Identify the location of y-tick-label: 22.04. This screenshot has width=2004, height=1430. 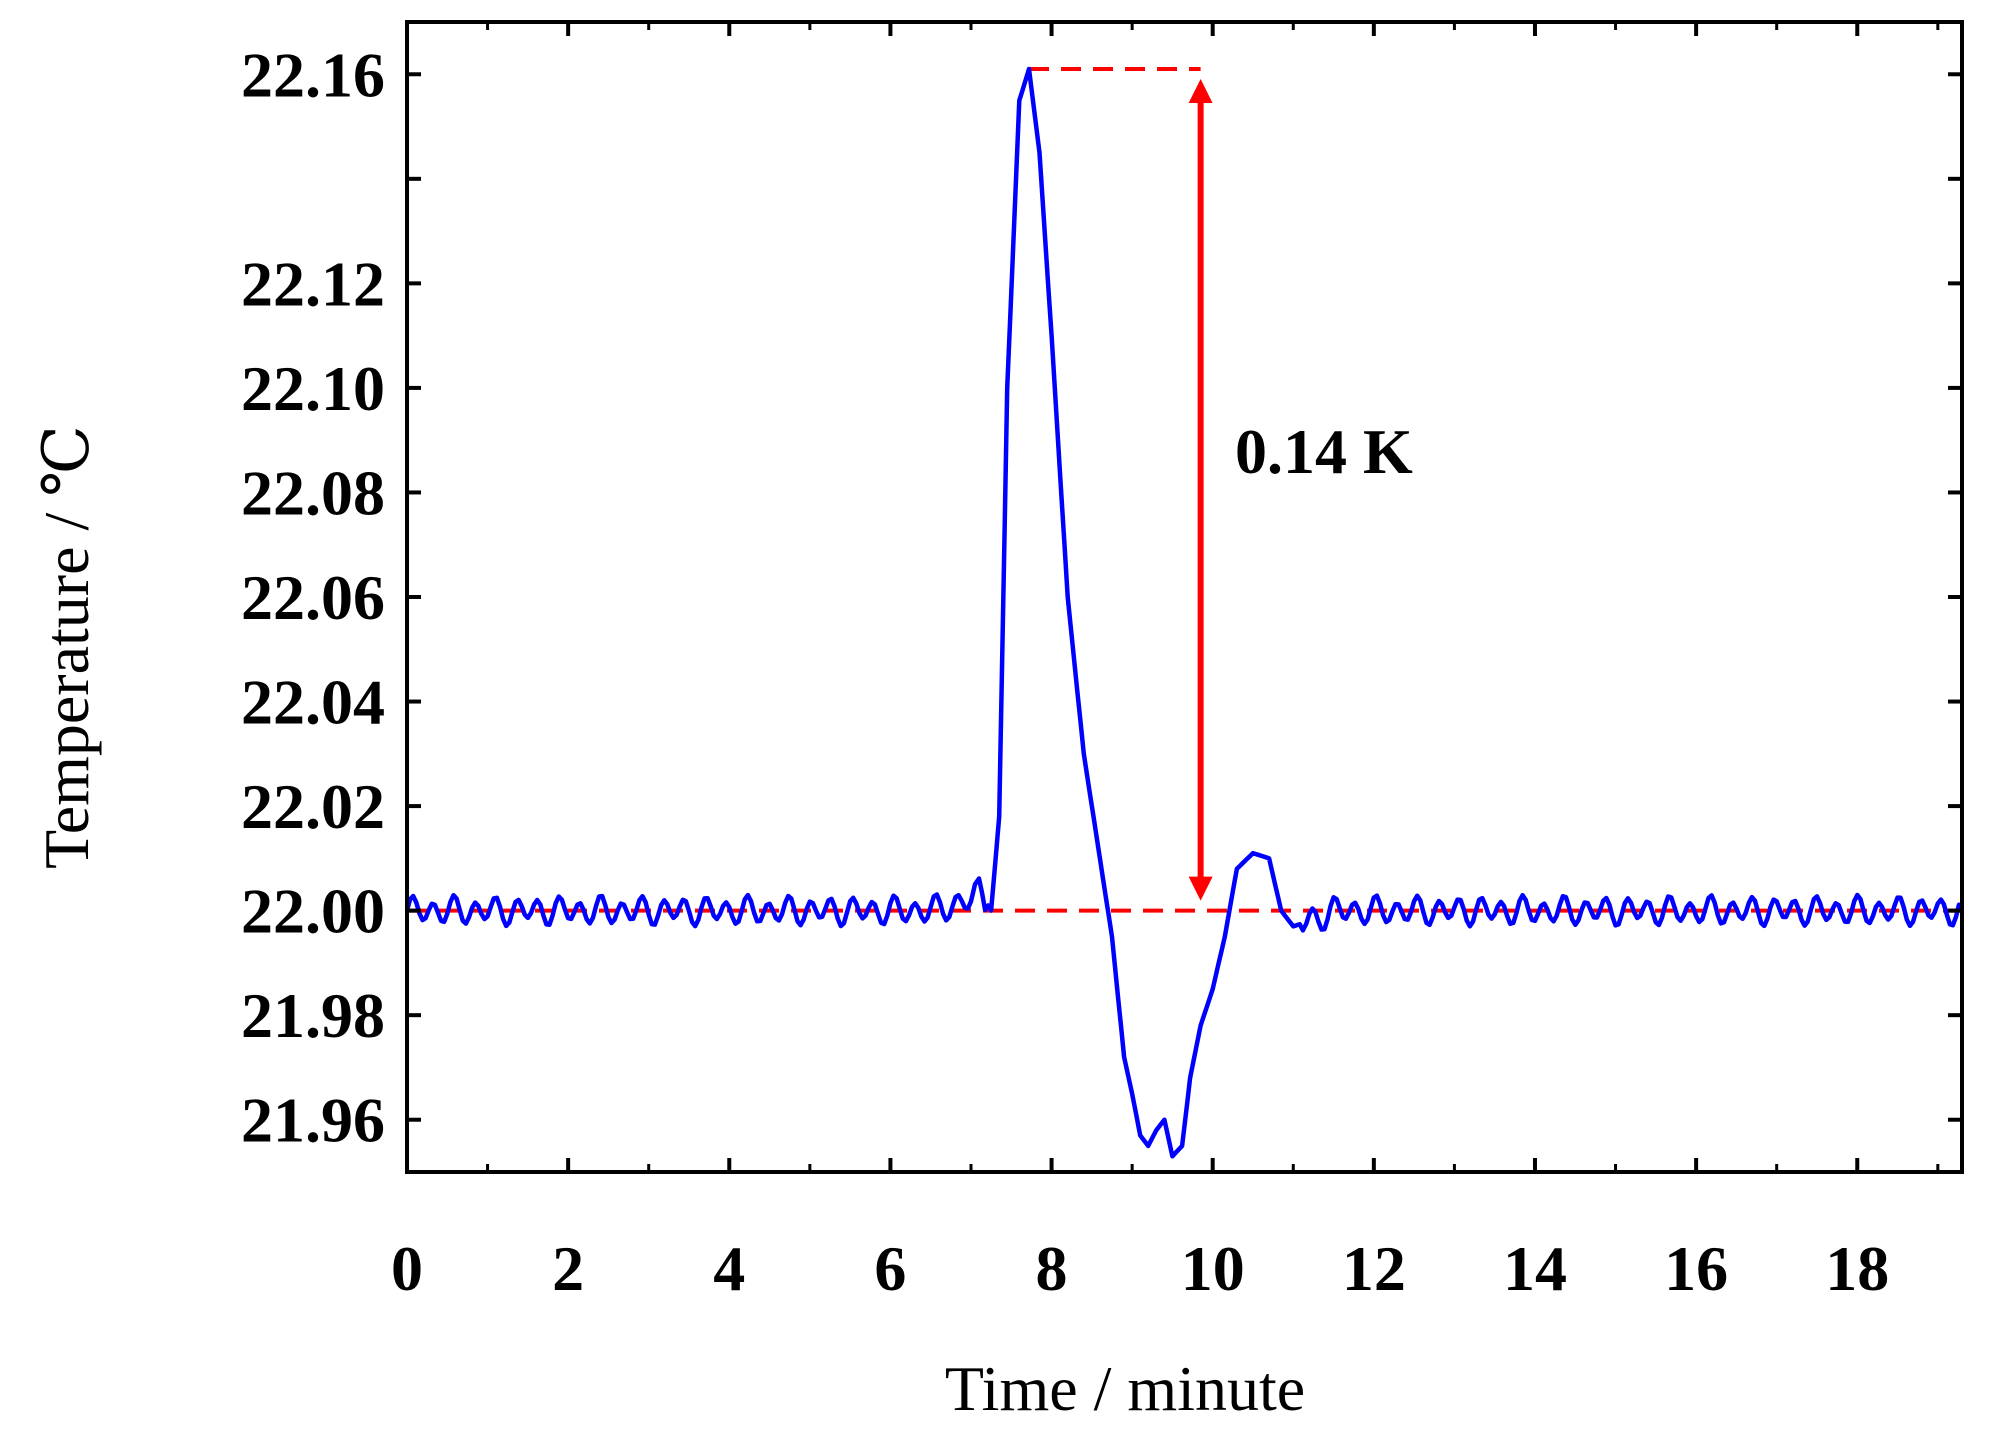
(313, 702).